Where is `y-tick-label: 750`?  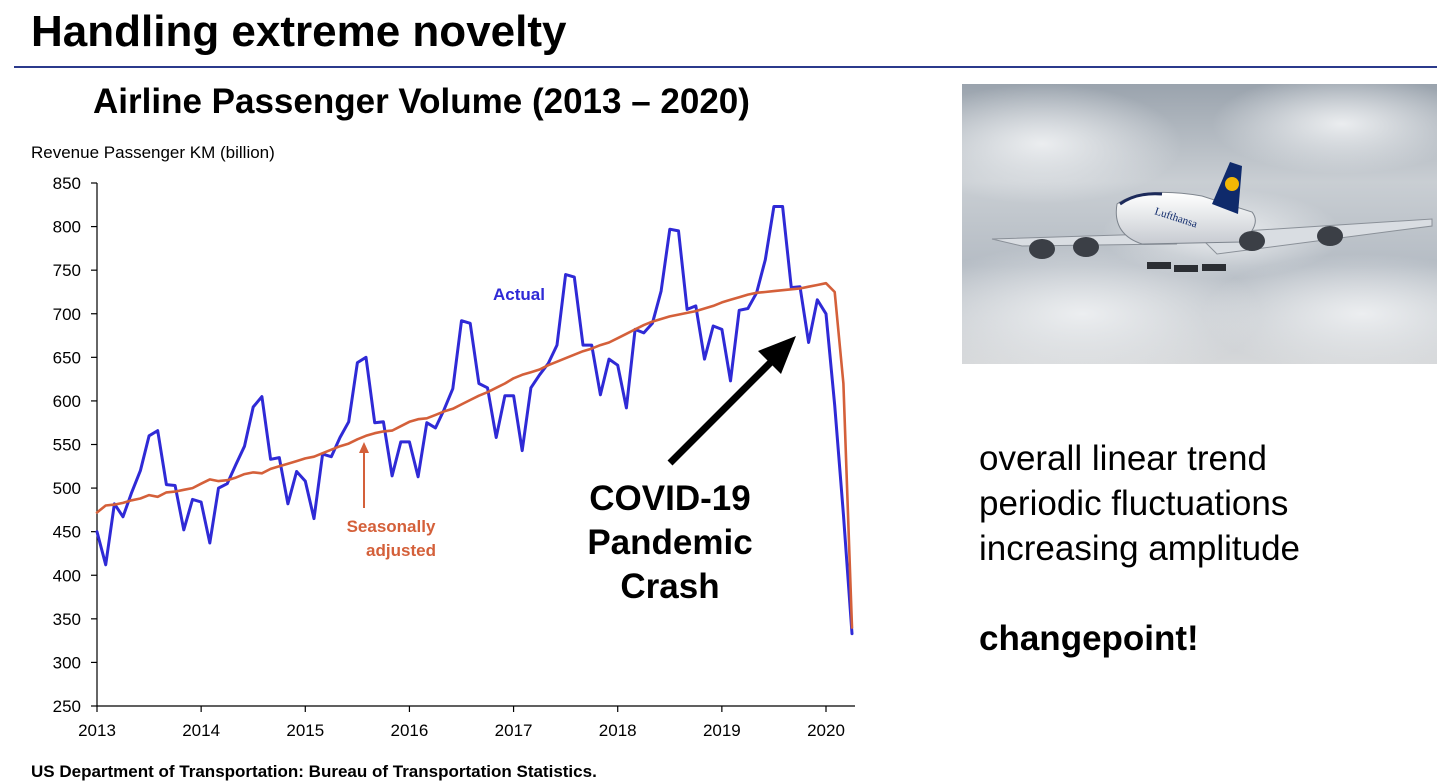
y-tick-label: 750 is located at coordinates (67, 270).